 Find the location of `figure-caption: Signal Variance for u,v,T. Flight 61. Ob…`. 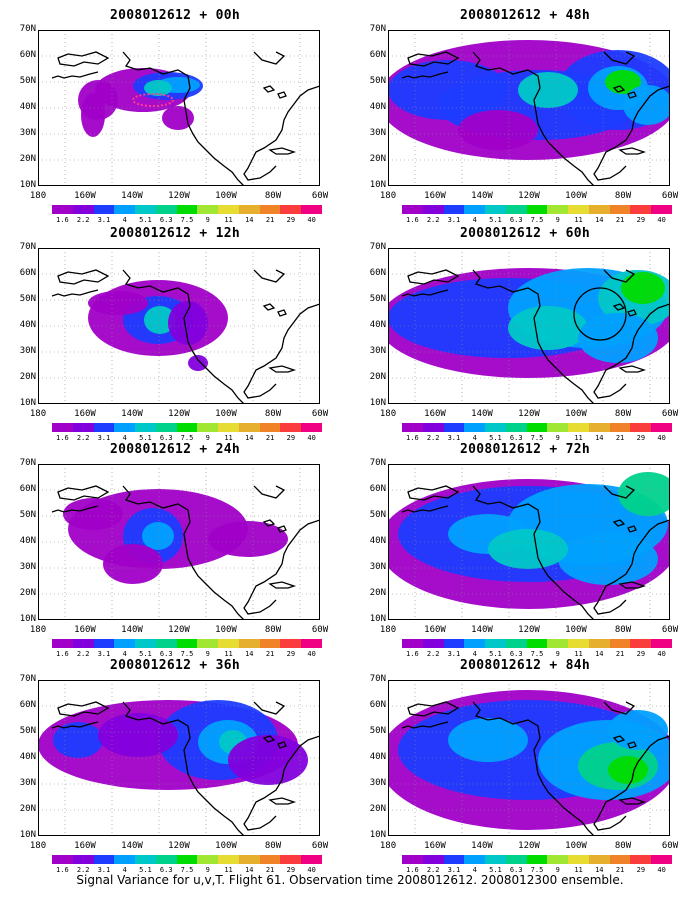

figure-caption: Signal Variance for u,v,T. Flight 61. Ob… is located at coordinates (350, 880).